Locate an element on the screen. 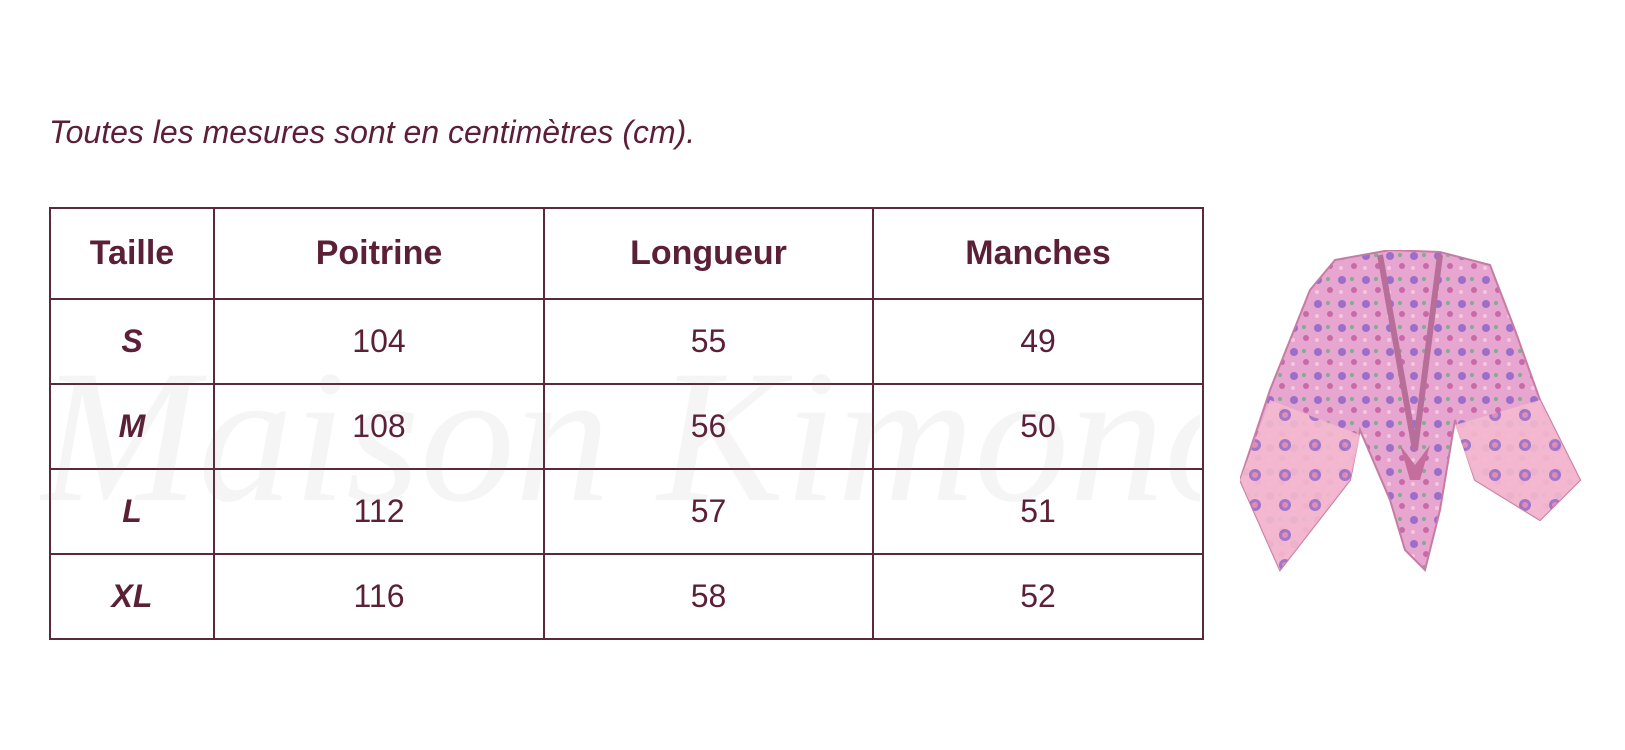 The height and width of the screenshot is (750, 1625). measure-cell: 50 is located at coordinates (1038, 426).